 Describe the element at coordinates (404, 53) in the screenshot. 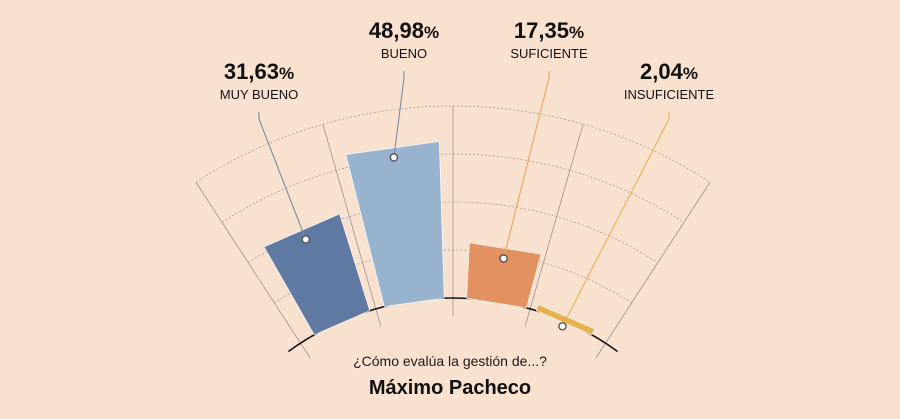

I see `category-label: BUENO` at that location.